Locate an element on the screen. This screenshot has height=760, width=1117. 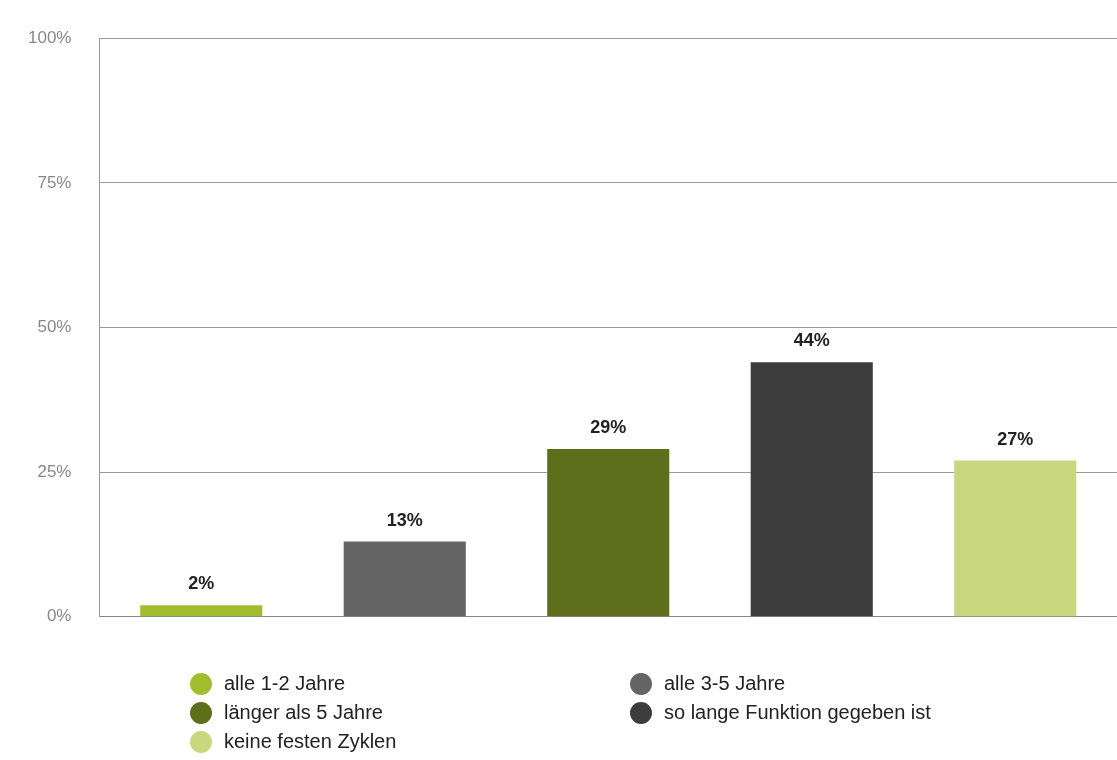
data-label: 29% is located at coordinates (608, 426).